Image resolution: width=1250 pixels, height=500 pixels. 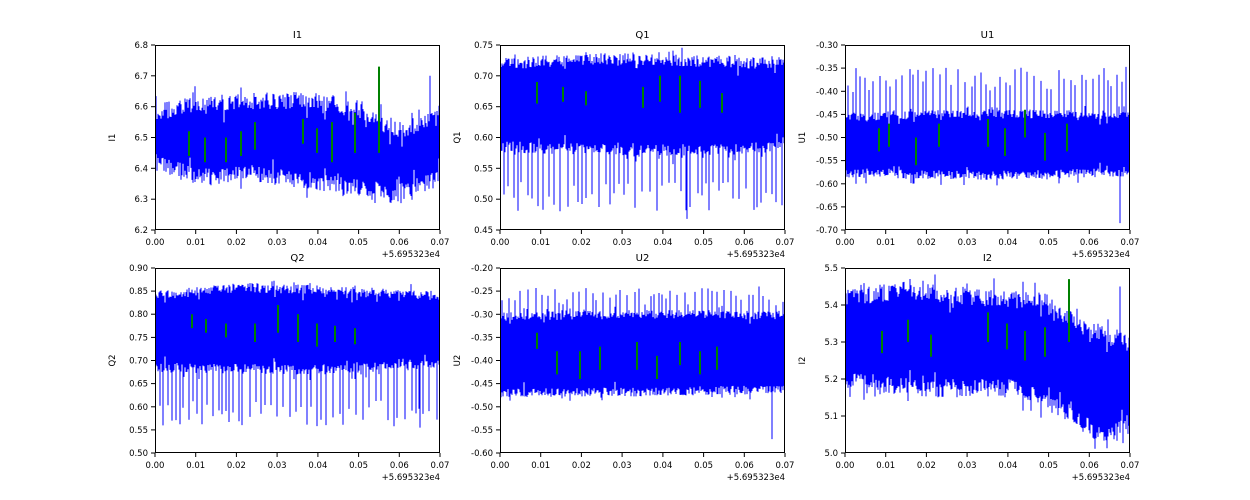 I want to click on svg-text: 6.8, so click(x=141, y=46).